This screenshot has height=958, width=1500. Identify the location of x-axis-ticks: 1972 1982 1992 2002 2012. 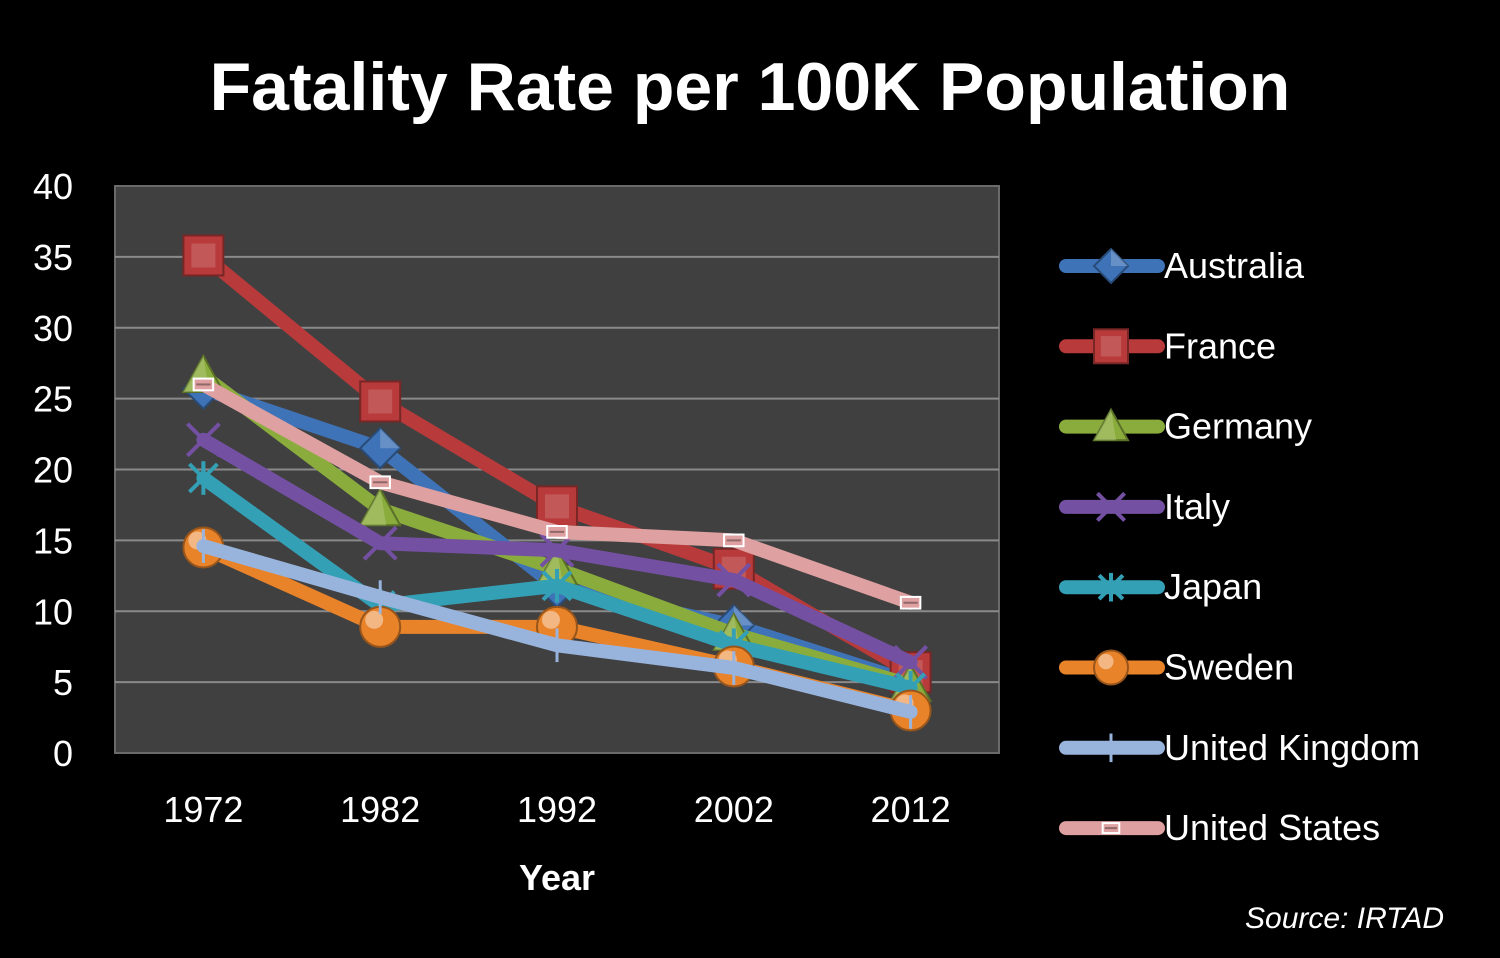
(556, 809).